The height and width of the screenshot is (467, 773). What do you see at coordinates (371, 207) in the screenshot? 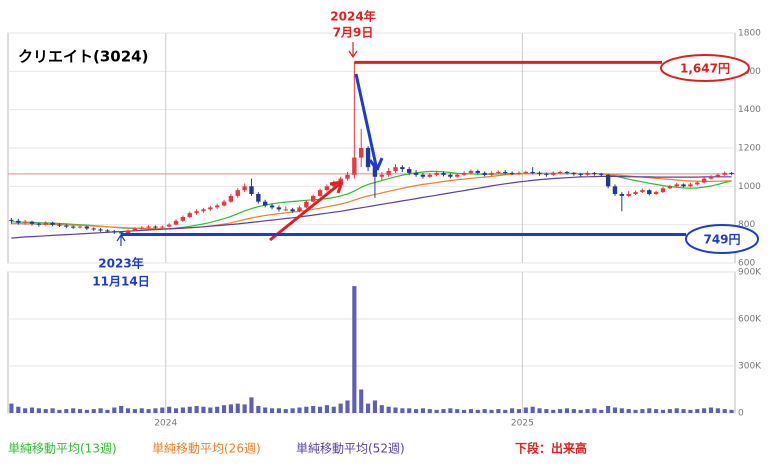
I see `ma-line` at bounding box center [371, 207].